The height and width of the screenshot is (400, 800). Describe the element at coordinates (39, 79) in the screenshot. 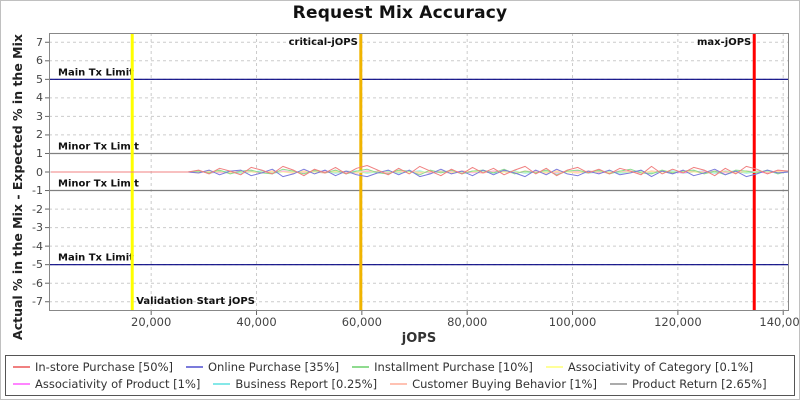

I see `y-tick-label: 5` at that location.